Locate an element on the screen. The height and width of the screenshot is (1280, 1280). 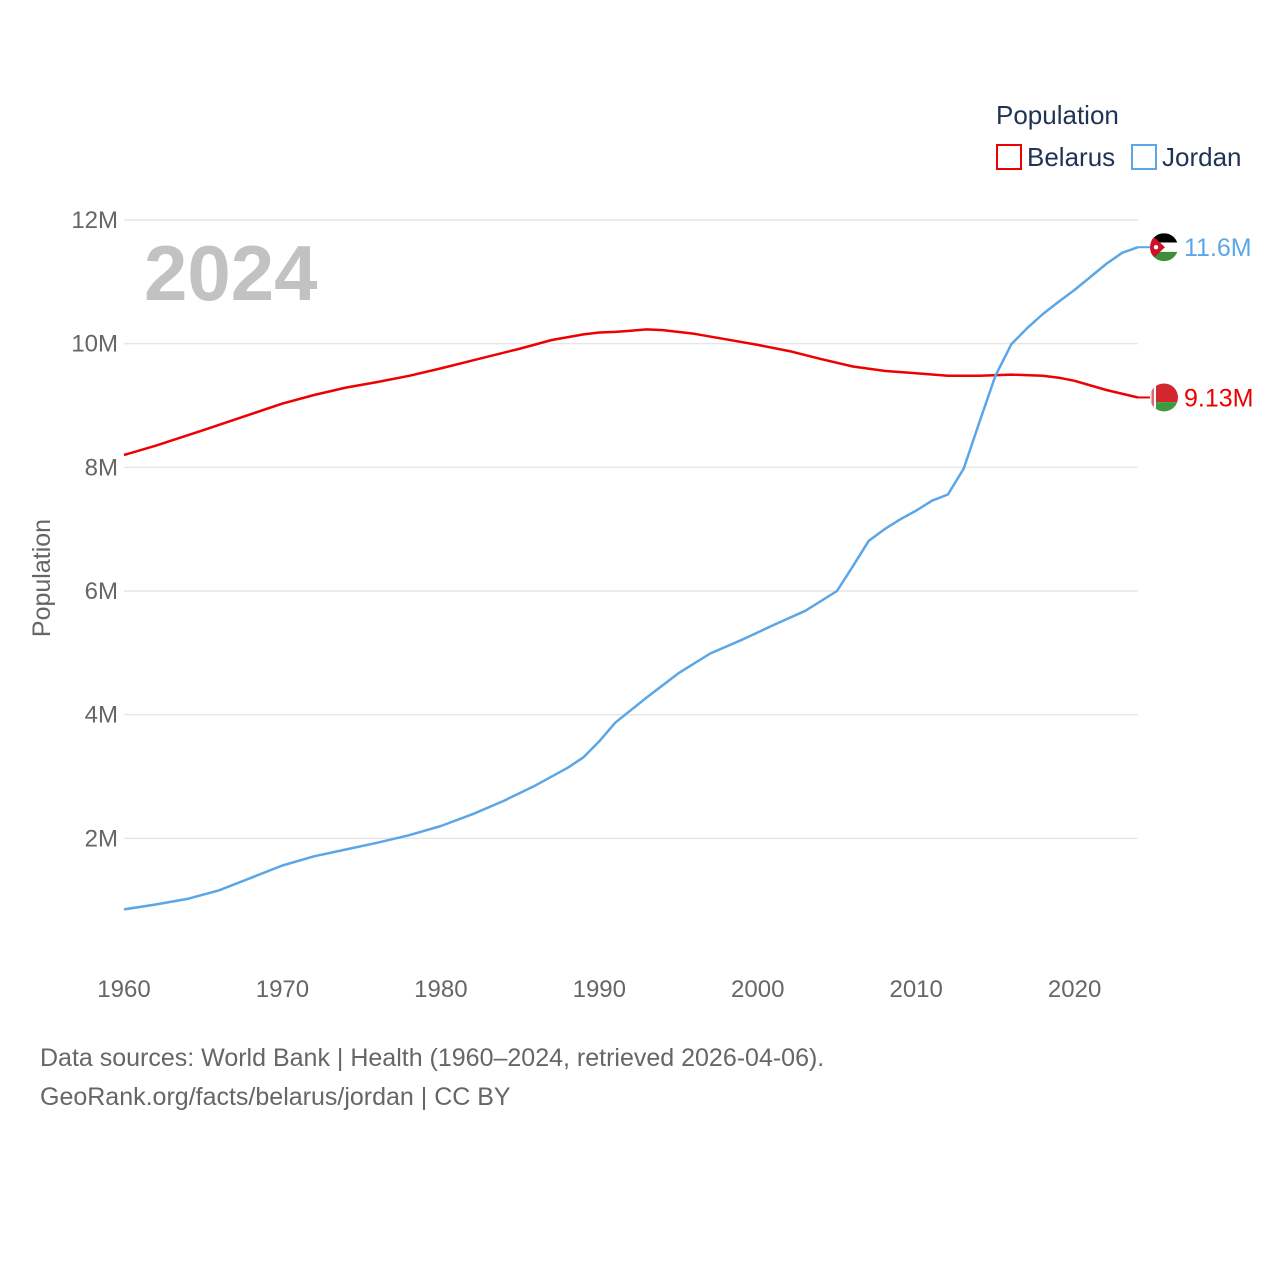
legend-title: Population is located at coordinates (1057, 115).